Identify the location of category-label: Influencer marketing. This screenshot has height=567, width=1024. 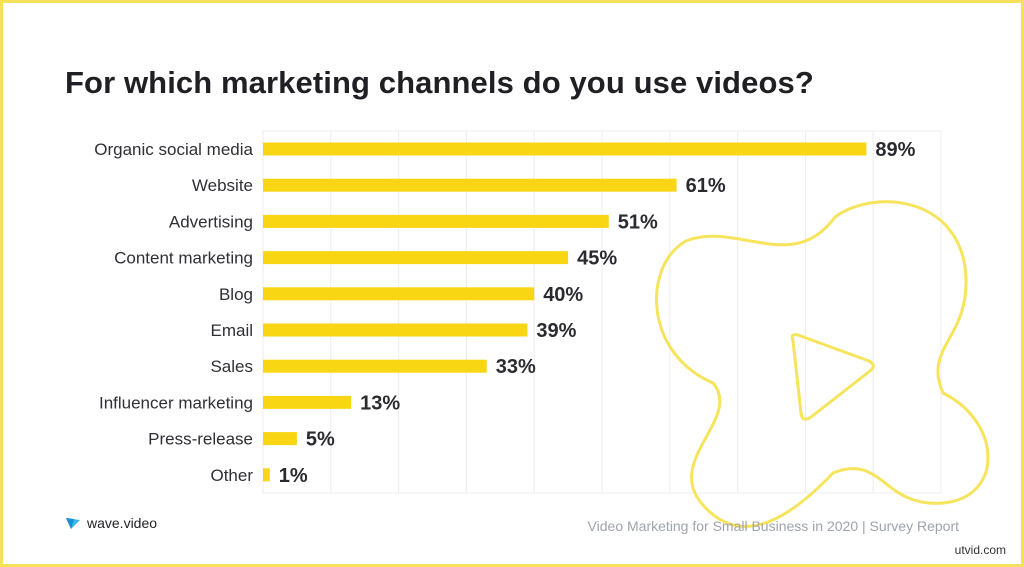
(176, 402).